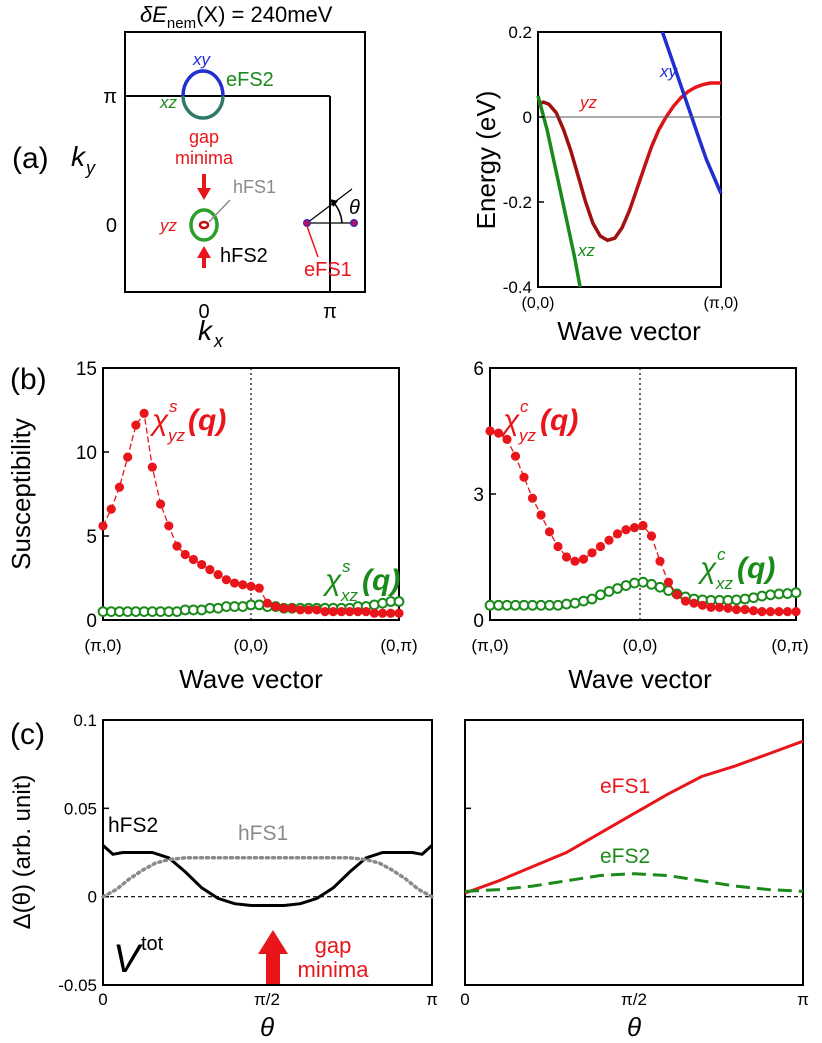 The height and width of the screenshot is (1043, 822). I want to click on band-label-yz: yz, so click(588, 102).